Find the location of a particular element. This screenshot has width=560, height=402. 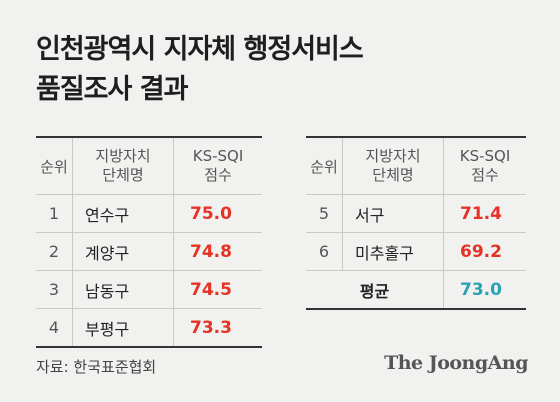

title-line-1: 인천광역시 지자체 행정서비스 is located at coordinates (200, 49).